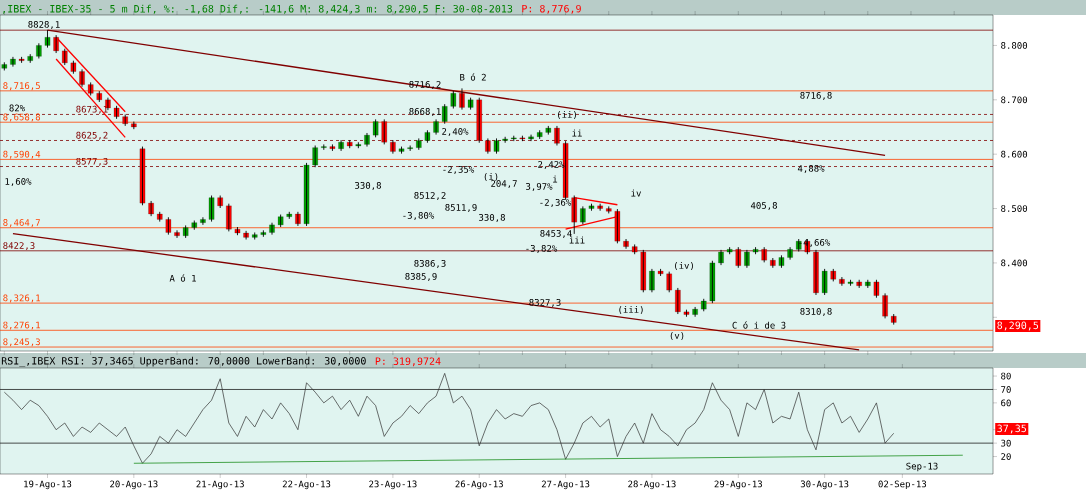 The height and width of the screenshot is (495, 1086). Describe the element at coordinates (816, 96) in the screenshot. I see `annotation: 8716,8` at that location.